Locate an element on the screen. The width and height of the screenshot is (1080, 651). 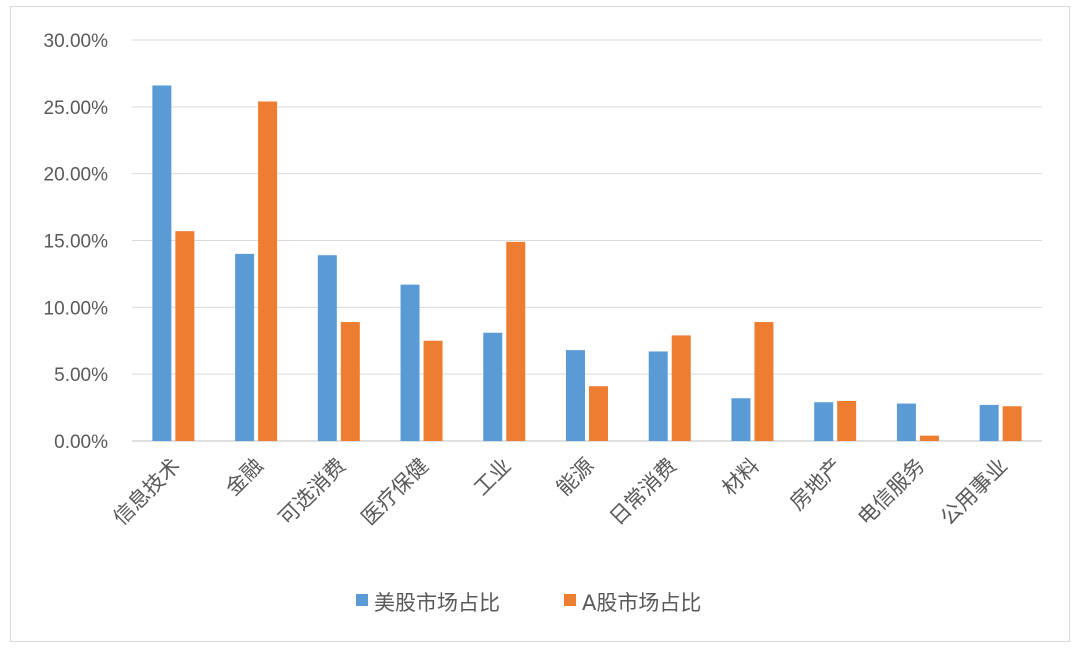
y-tick-label: 5.00% is located at coordinates (81, 375).